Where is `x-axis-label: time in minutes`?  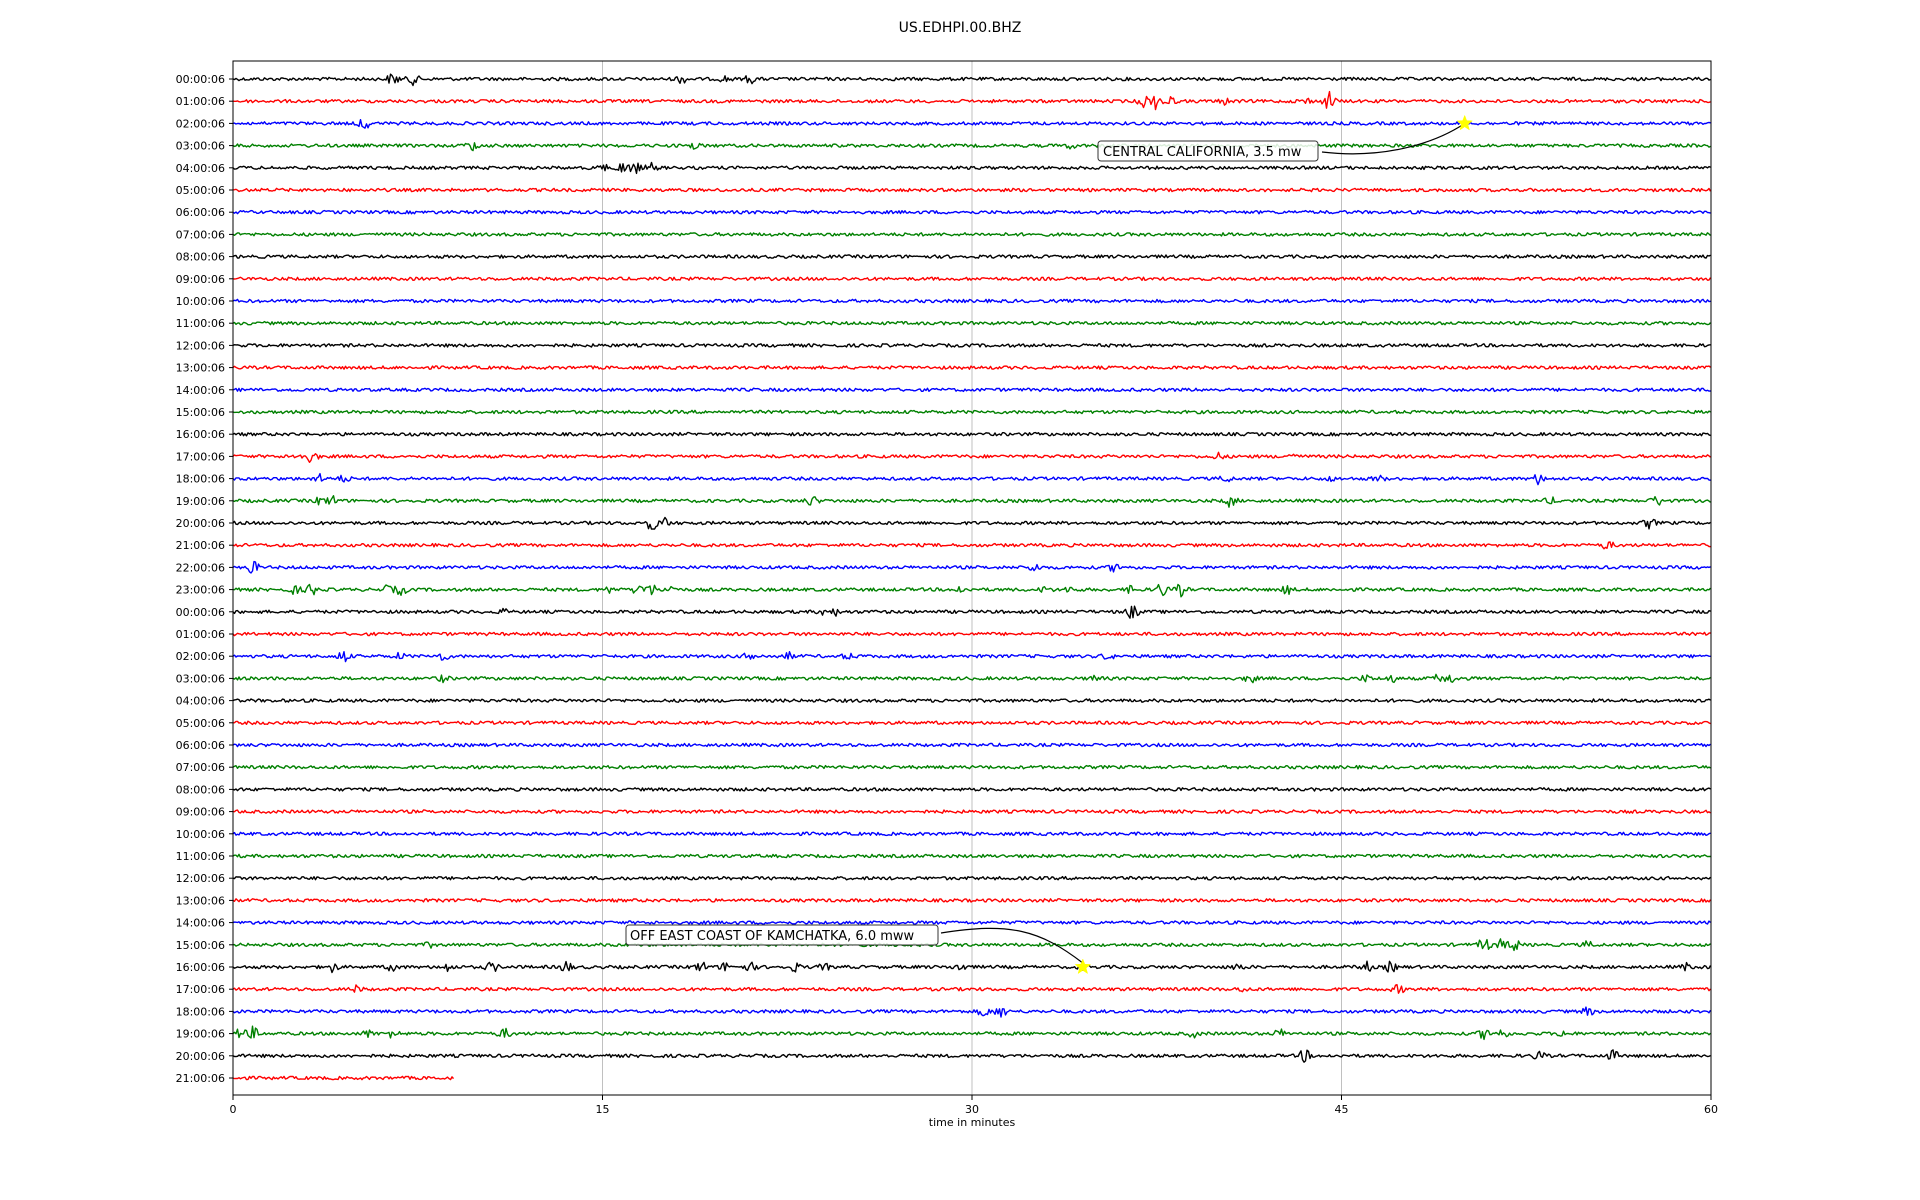 x-axis-label: time in minutes is located at coordinates (972, 1122).